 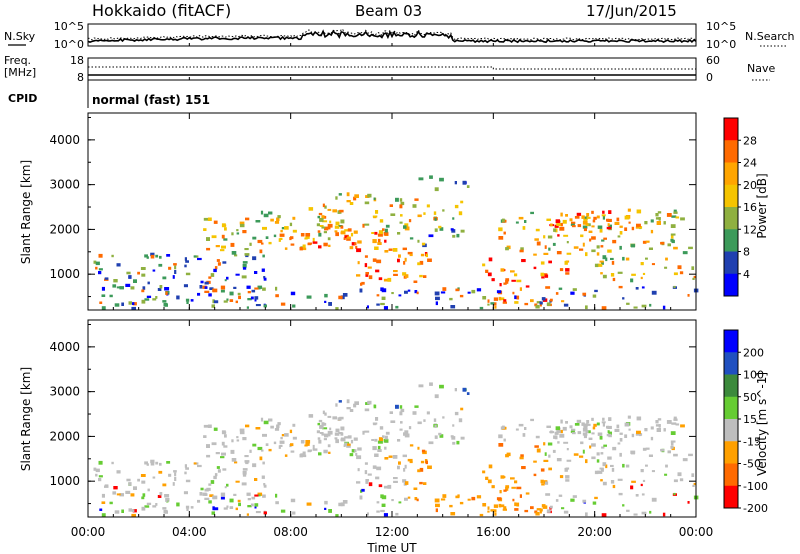 What do you see at coordinates (88, 532) in the screenshot?
I see `time-tick-label: 00:00` at bounding box center [88, 532].